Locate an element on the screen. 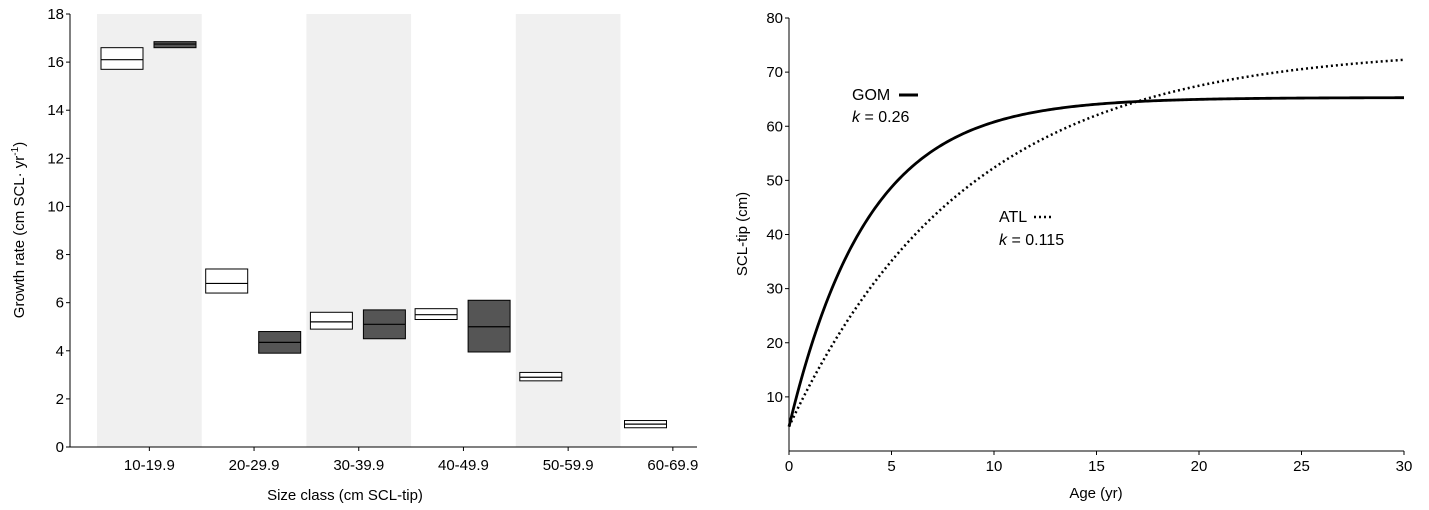 The image size is (1429, 510). x-tick-label: 20 is located at coordinates (1199, 466).